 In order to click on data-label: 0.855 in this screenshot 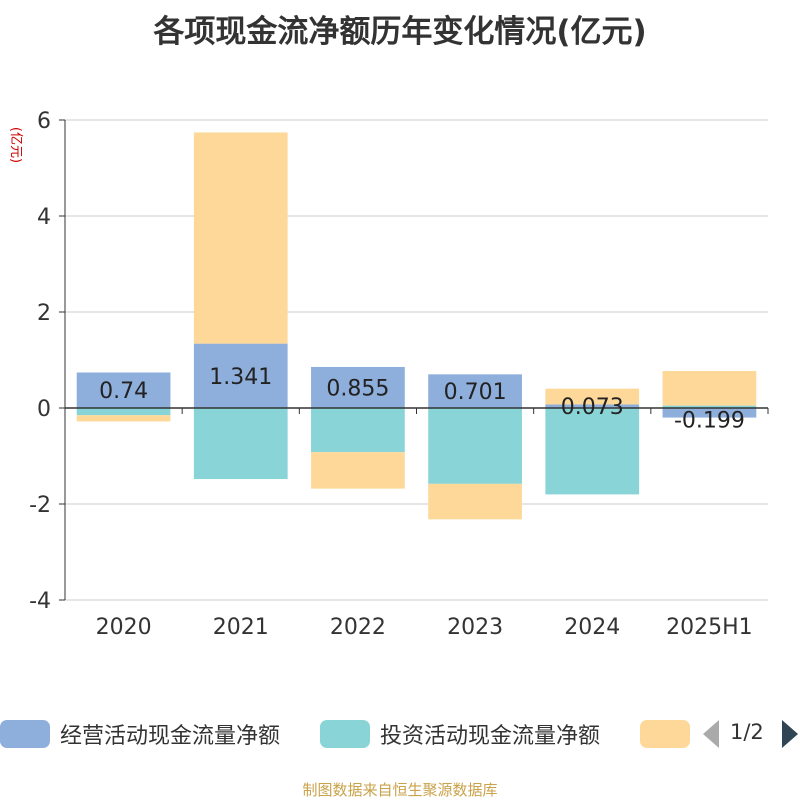, I will do `click(357, 388)`.